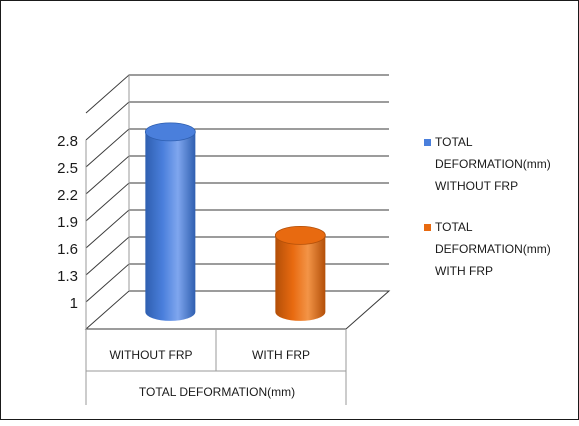 This screenshot has height=426, width=579. I want to click on y-tick-label: 1, so click(74, 303).